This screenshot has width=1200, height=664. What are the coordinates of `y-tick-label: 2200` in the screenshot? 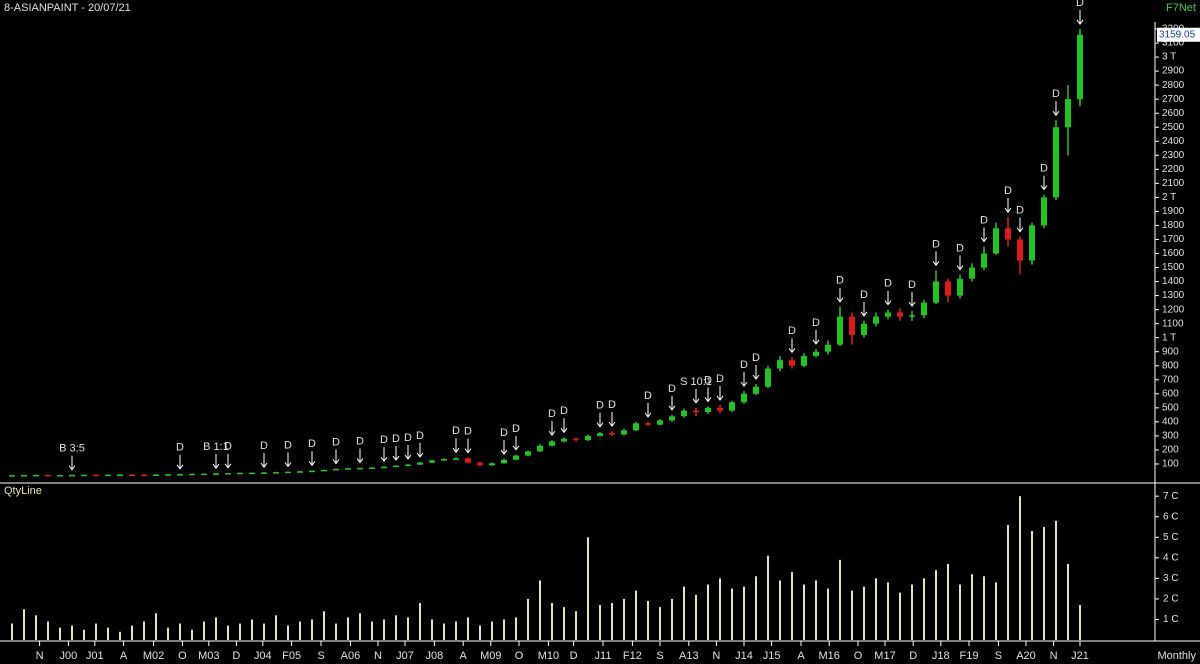 It's located at (1173, 169).